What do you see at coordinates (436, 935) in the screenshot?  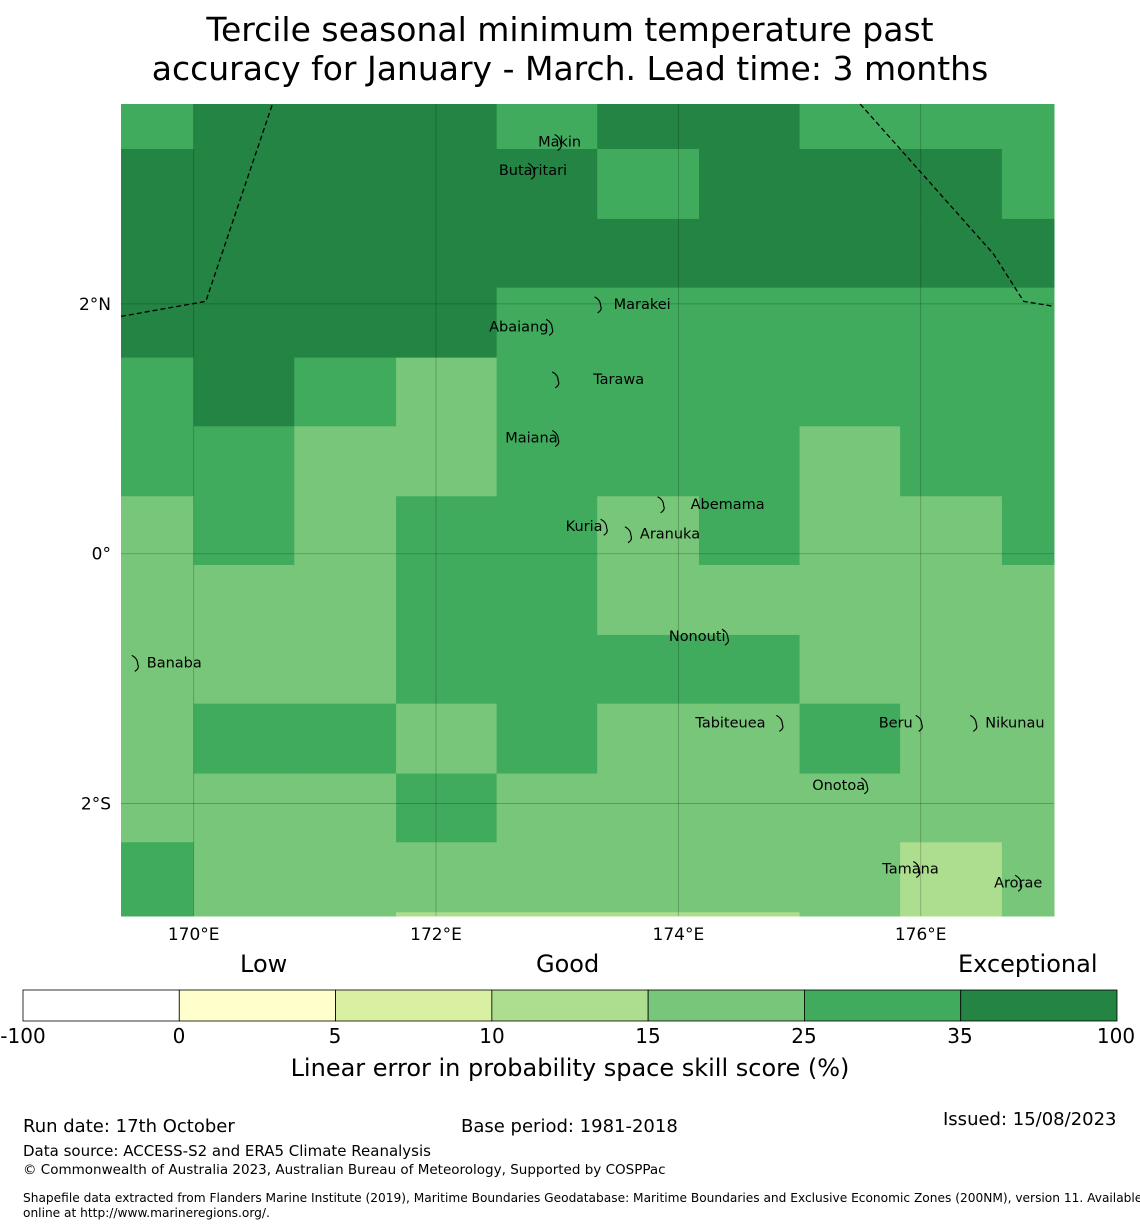 I see `lon-tick-label: 172°E` at bounding box center [436, 935].